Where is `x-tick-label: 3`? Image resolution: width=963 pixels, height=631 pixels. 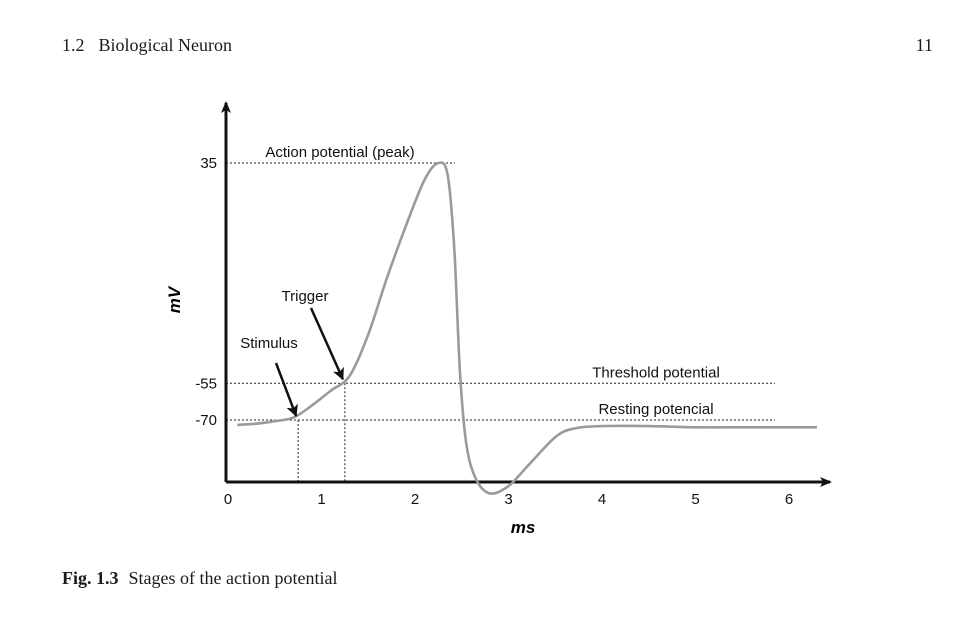
x-tick-label: 3 is located at coordinates (508, 499).